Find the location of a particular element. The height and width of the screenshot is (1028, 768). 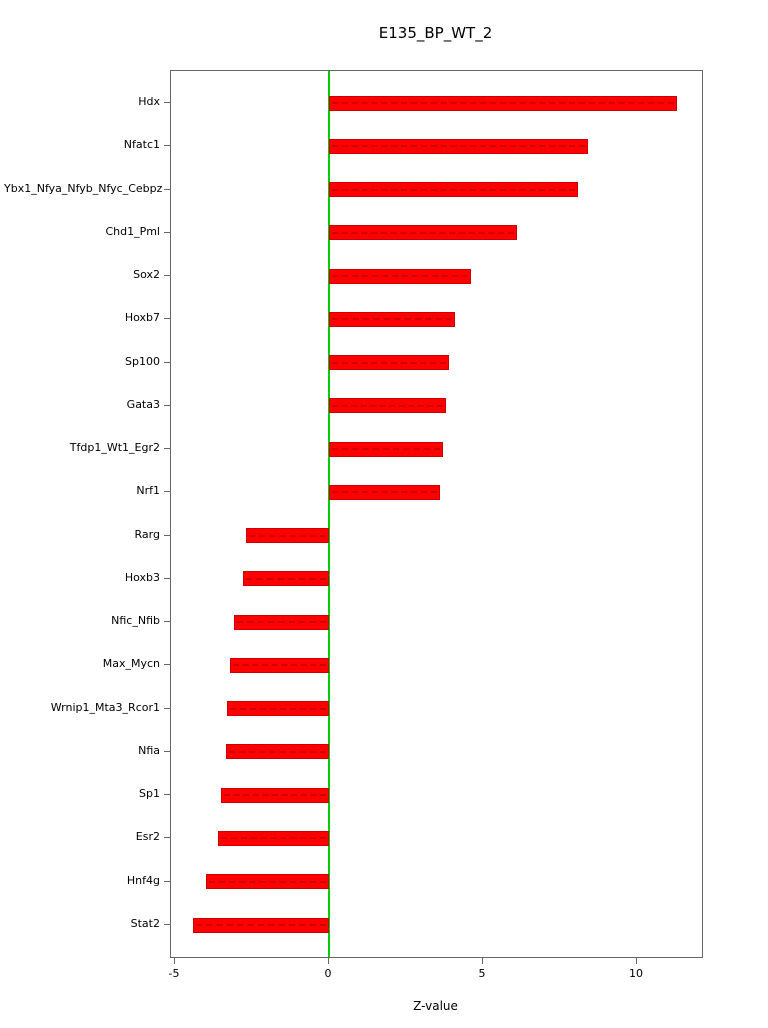

x-tick-label: 0 is located at coordinates (328, 973).